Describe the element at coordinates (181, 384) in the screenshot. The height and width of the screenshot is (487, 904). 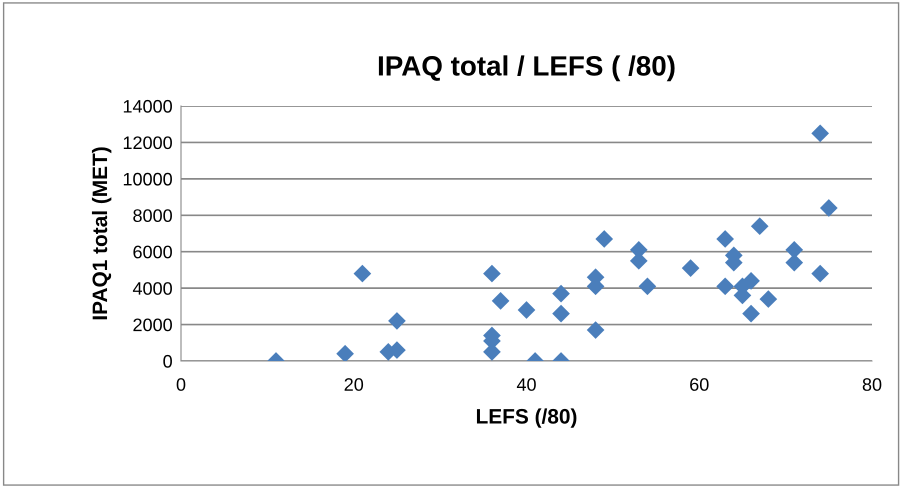
I see `x-tick-label: 0` at that location.